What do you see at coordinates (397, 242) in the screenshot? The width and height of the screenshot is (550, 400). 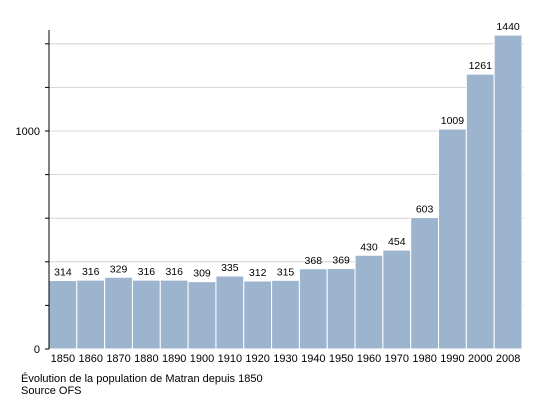 I see `data-label-1970: 454` at bounding box center [397, 242].